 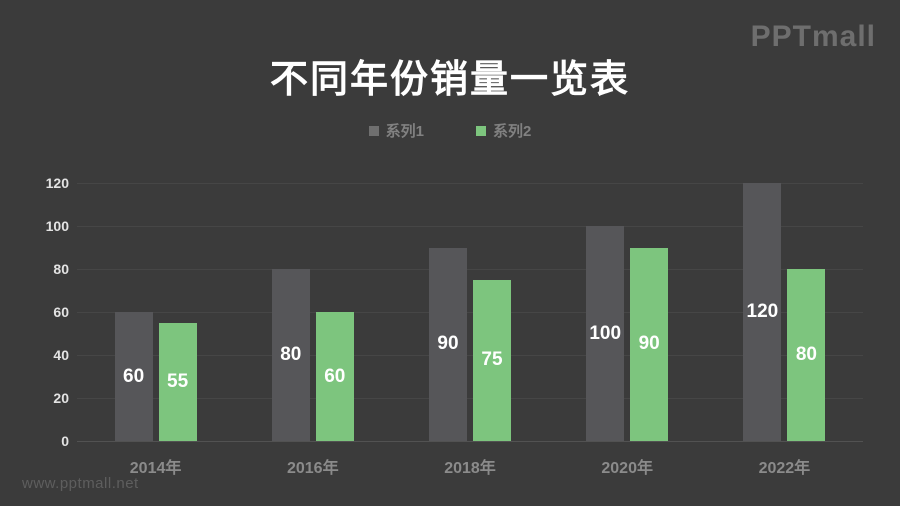 What do you see at coordinates (155, 468) in the screenshot?
I see `x-tick-label-2014年: 2014年` at bounding box center [155, 468].